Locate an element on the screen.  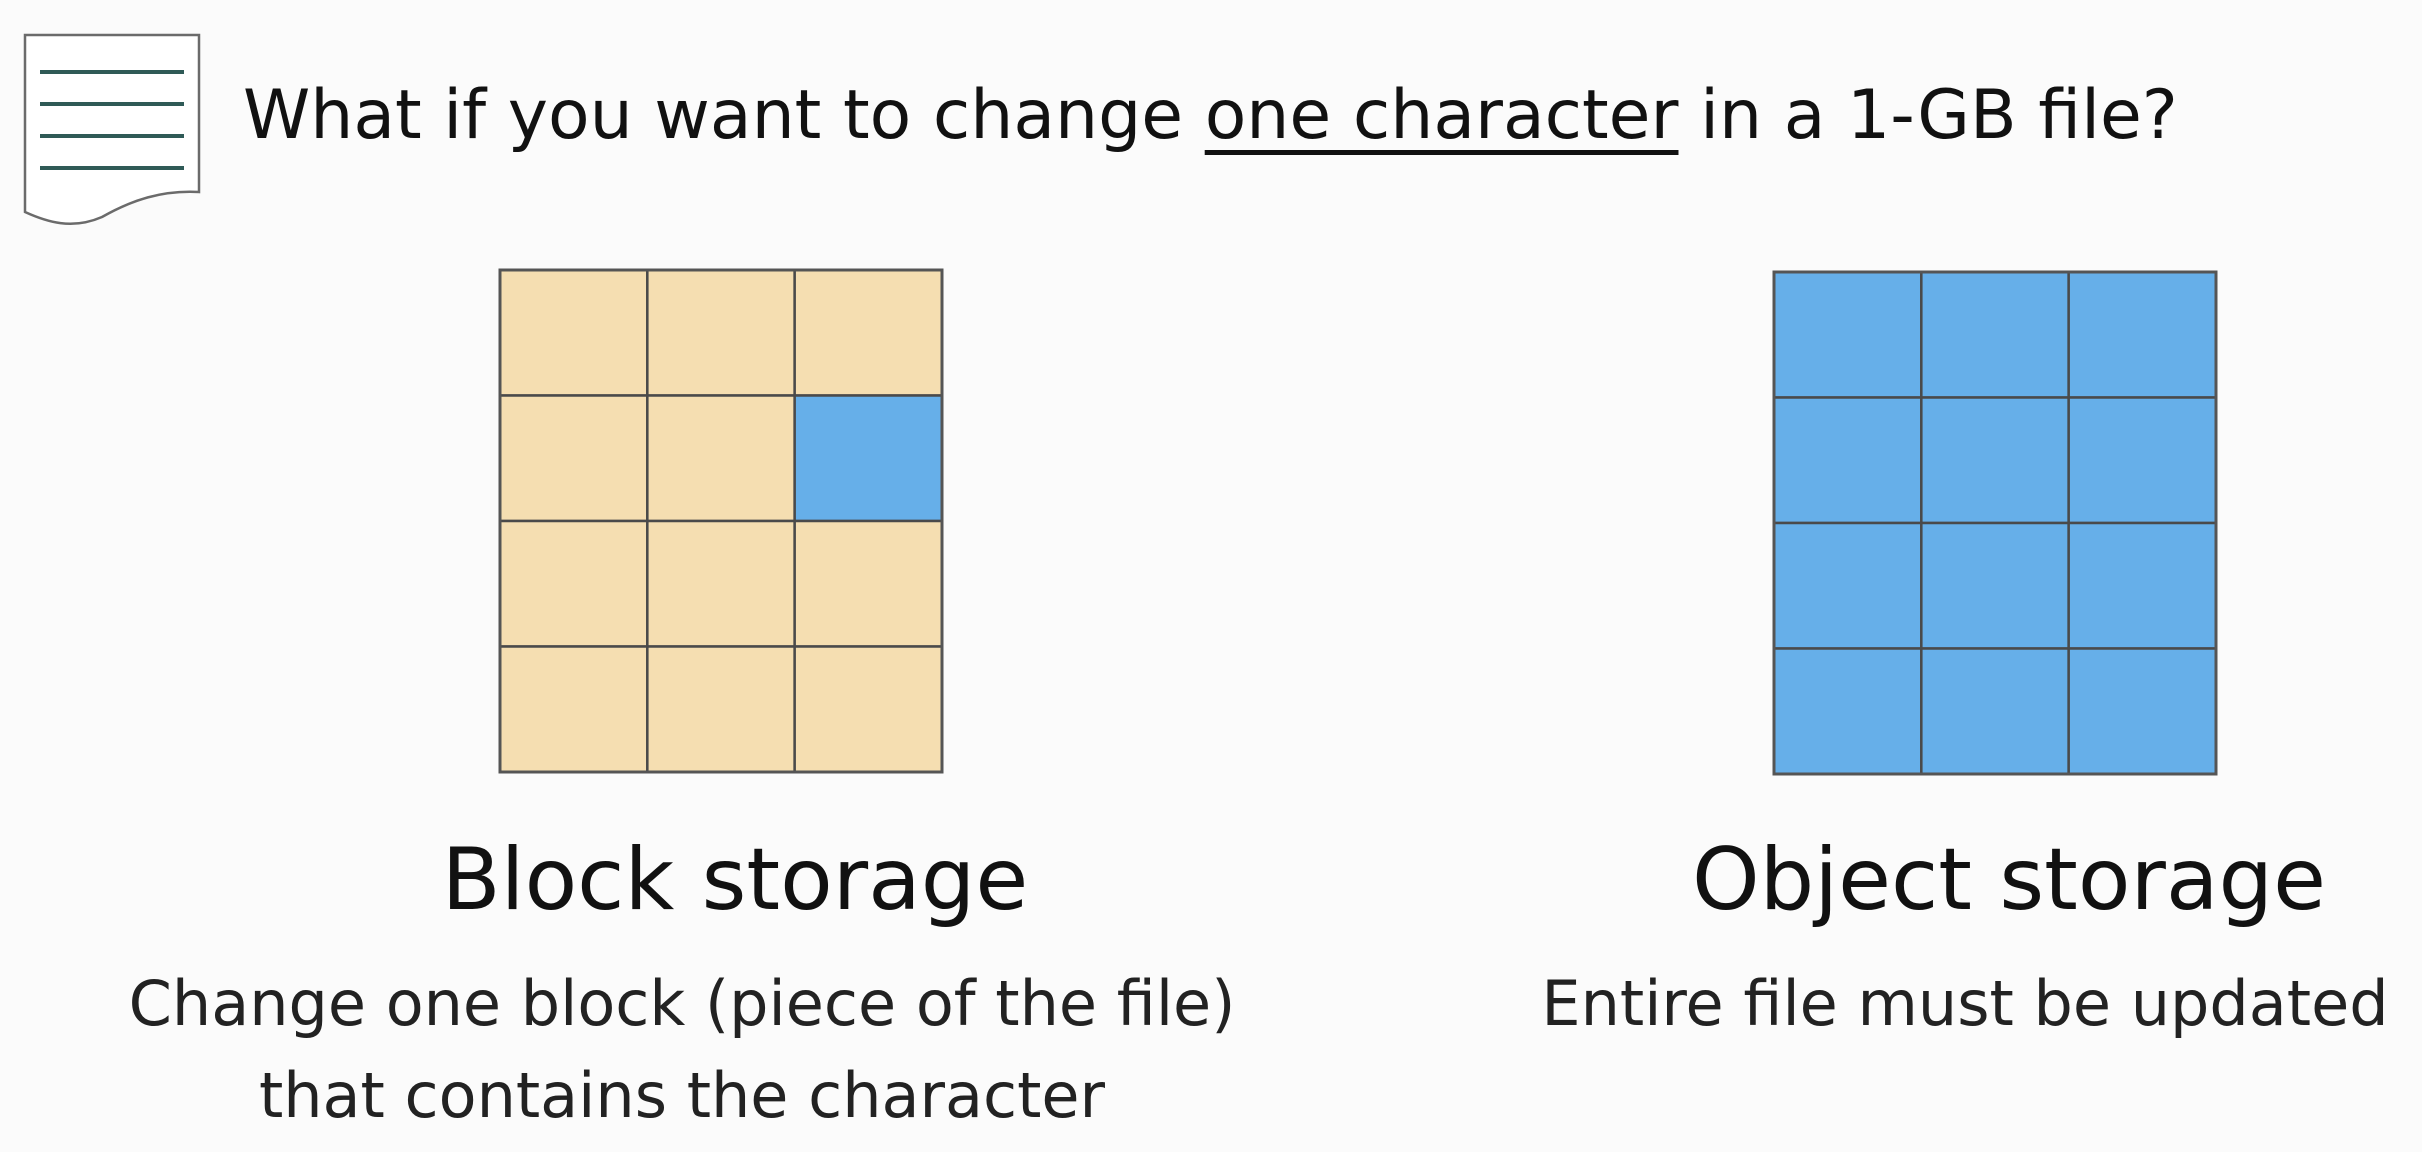
question-text-before: What if you want to change is located at coordinates (724, 115).